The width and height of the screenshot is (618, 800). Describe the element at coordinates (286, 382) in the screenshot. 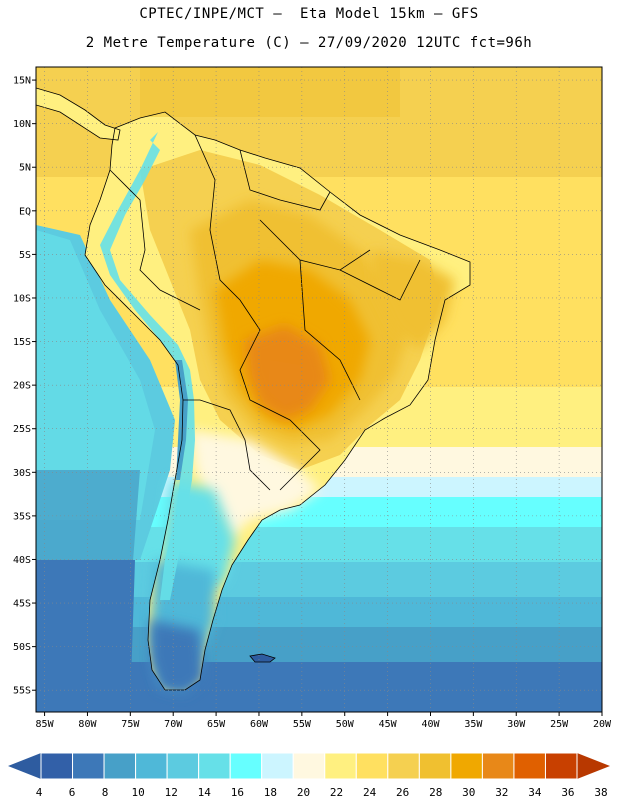

I see `land-warm-32b` at that location.